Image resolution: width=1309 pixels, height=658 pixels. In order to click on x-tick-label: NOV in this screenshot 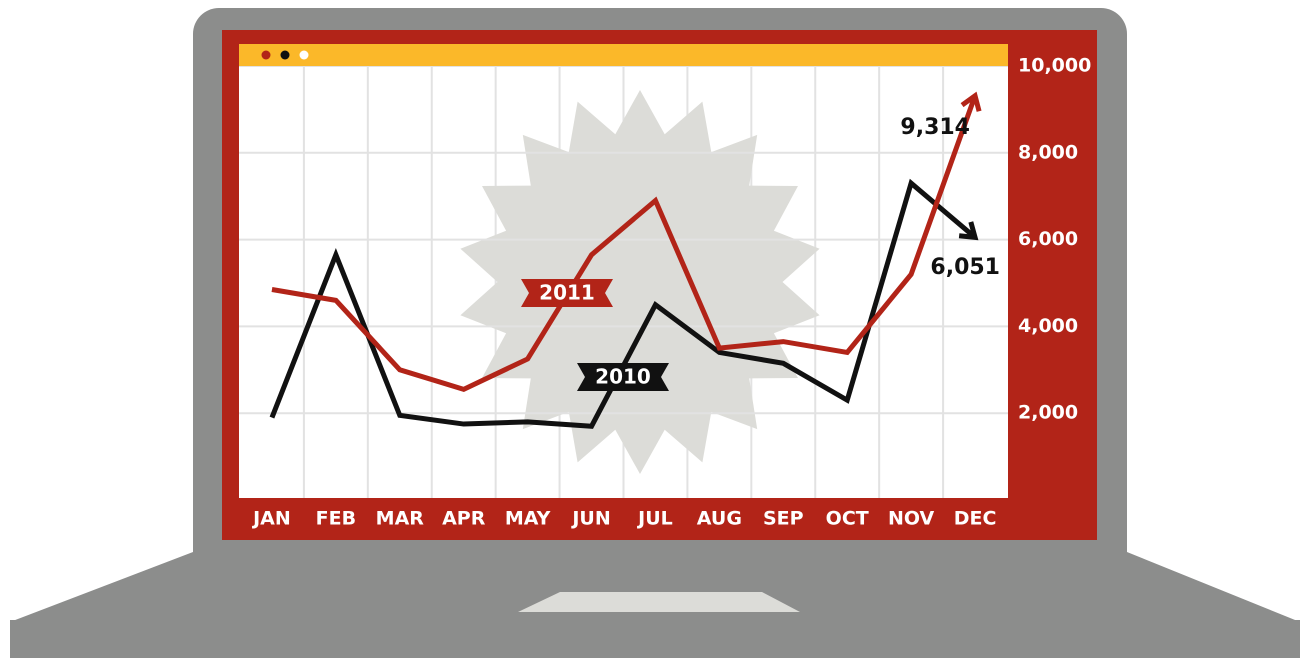, I will do `click(911, 519)`.